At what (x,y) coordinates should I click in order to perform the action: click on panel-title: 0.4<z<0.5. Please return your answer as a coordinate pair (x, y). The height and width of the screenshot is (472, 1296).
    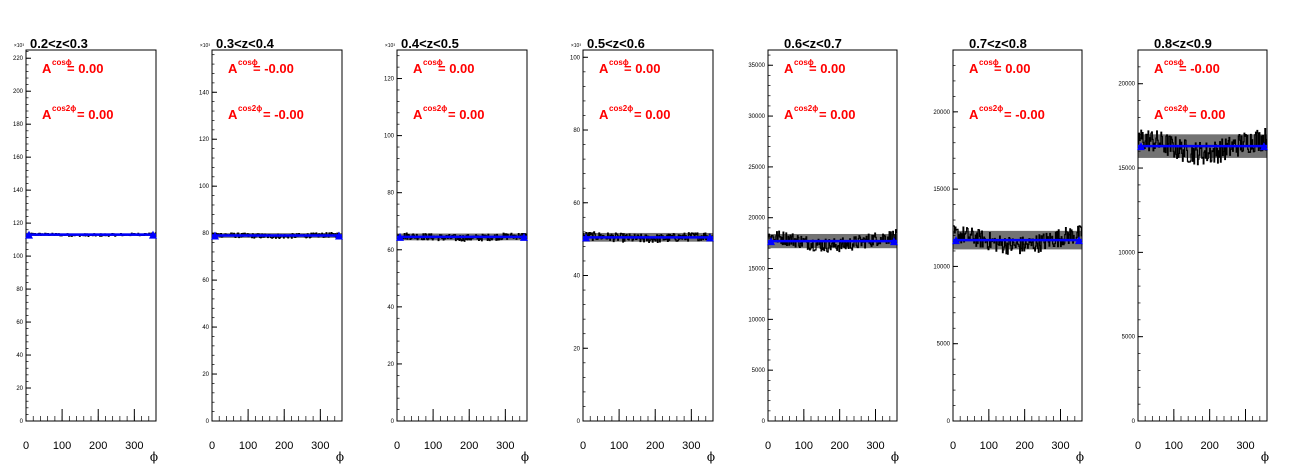
    Looking at the image, I should click on (430, 43).